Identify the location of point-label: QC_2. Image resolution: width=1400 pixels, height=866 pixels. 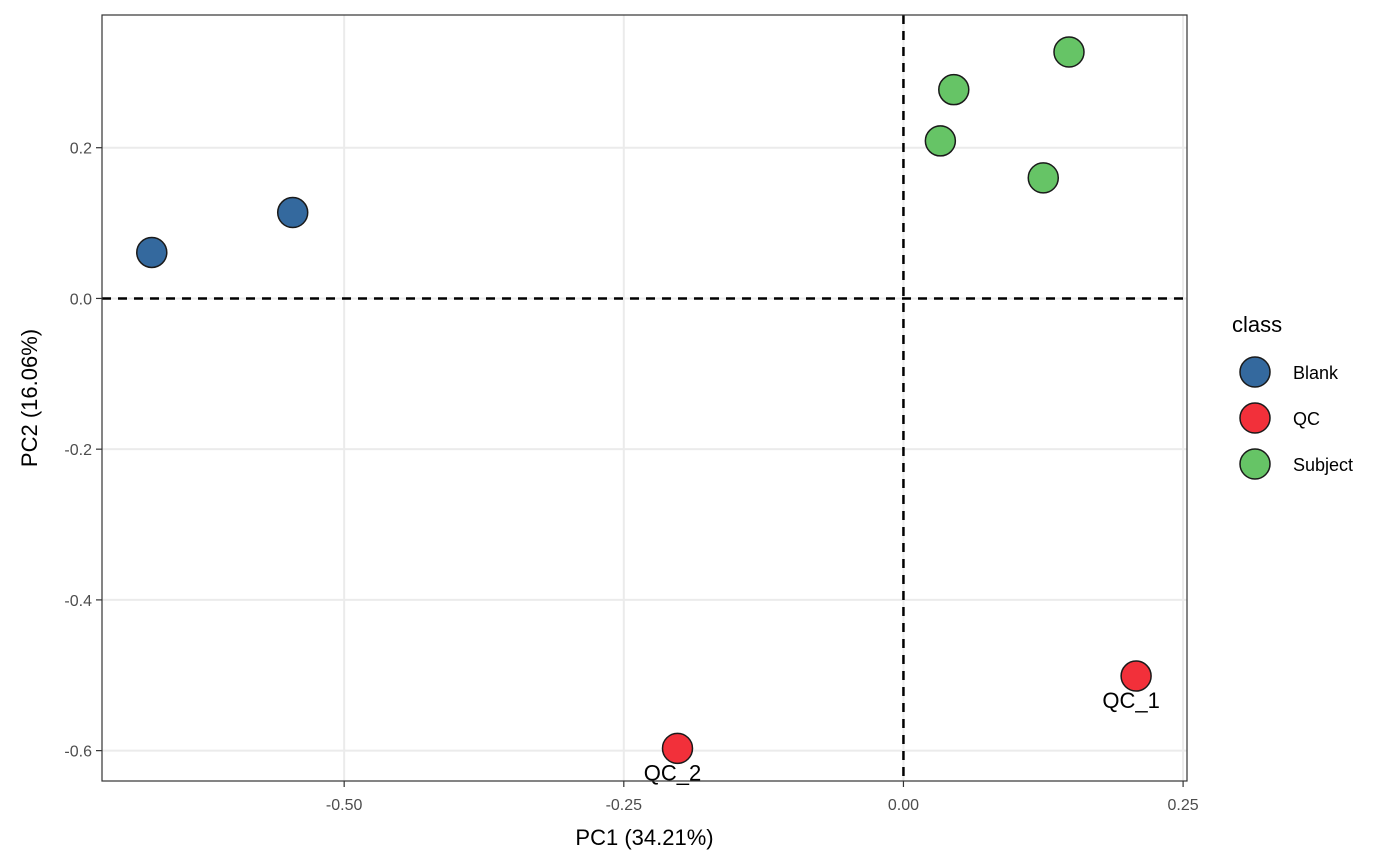
(672, 772).